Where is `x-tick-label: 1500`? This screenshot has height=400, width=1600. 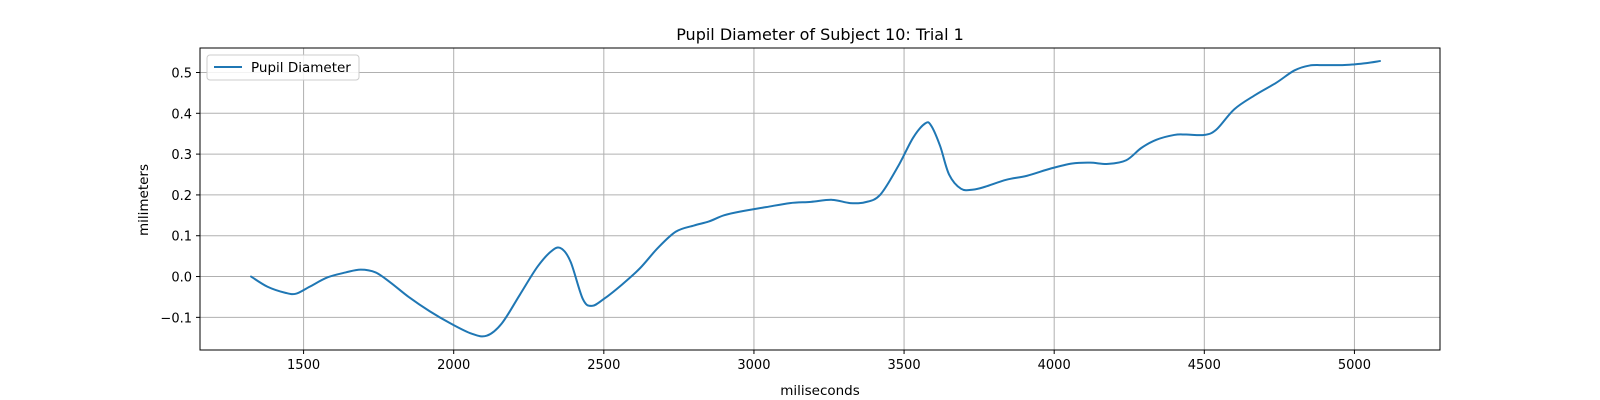
x-tick-label: 1500 is located at coordinates (303, 365).